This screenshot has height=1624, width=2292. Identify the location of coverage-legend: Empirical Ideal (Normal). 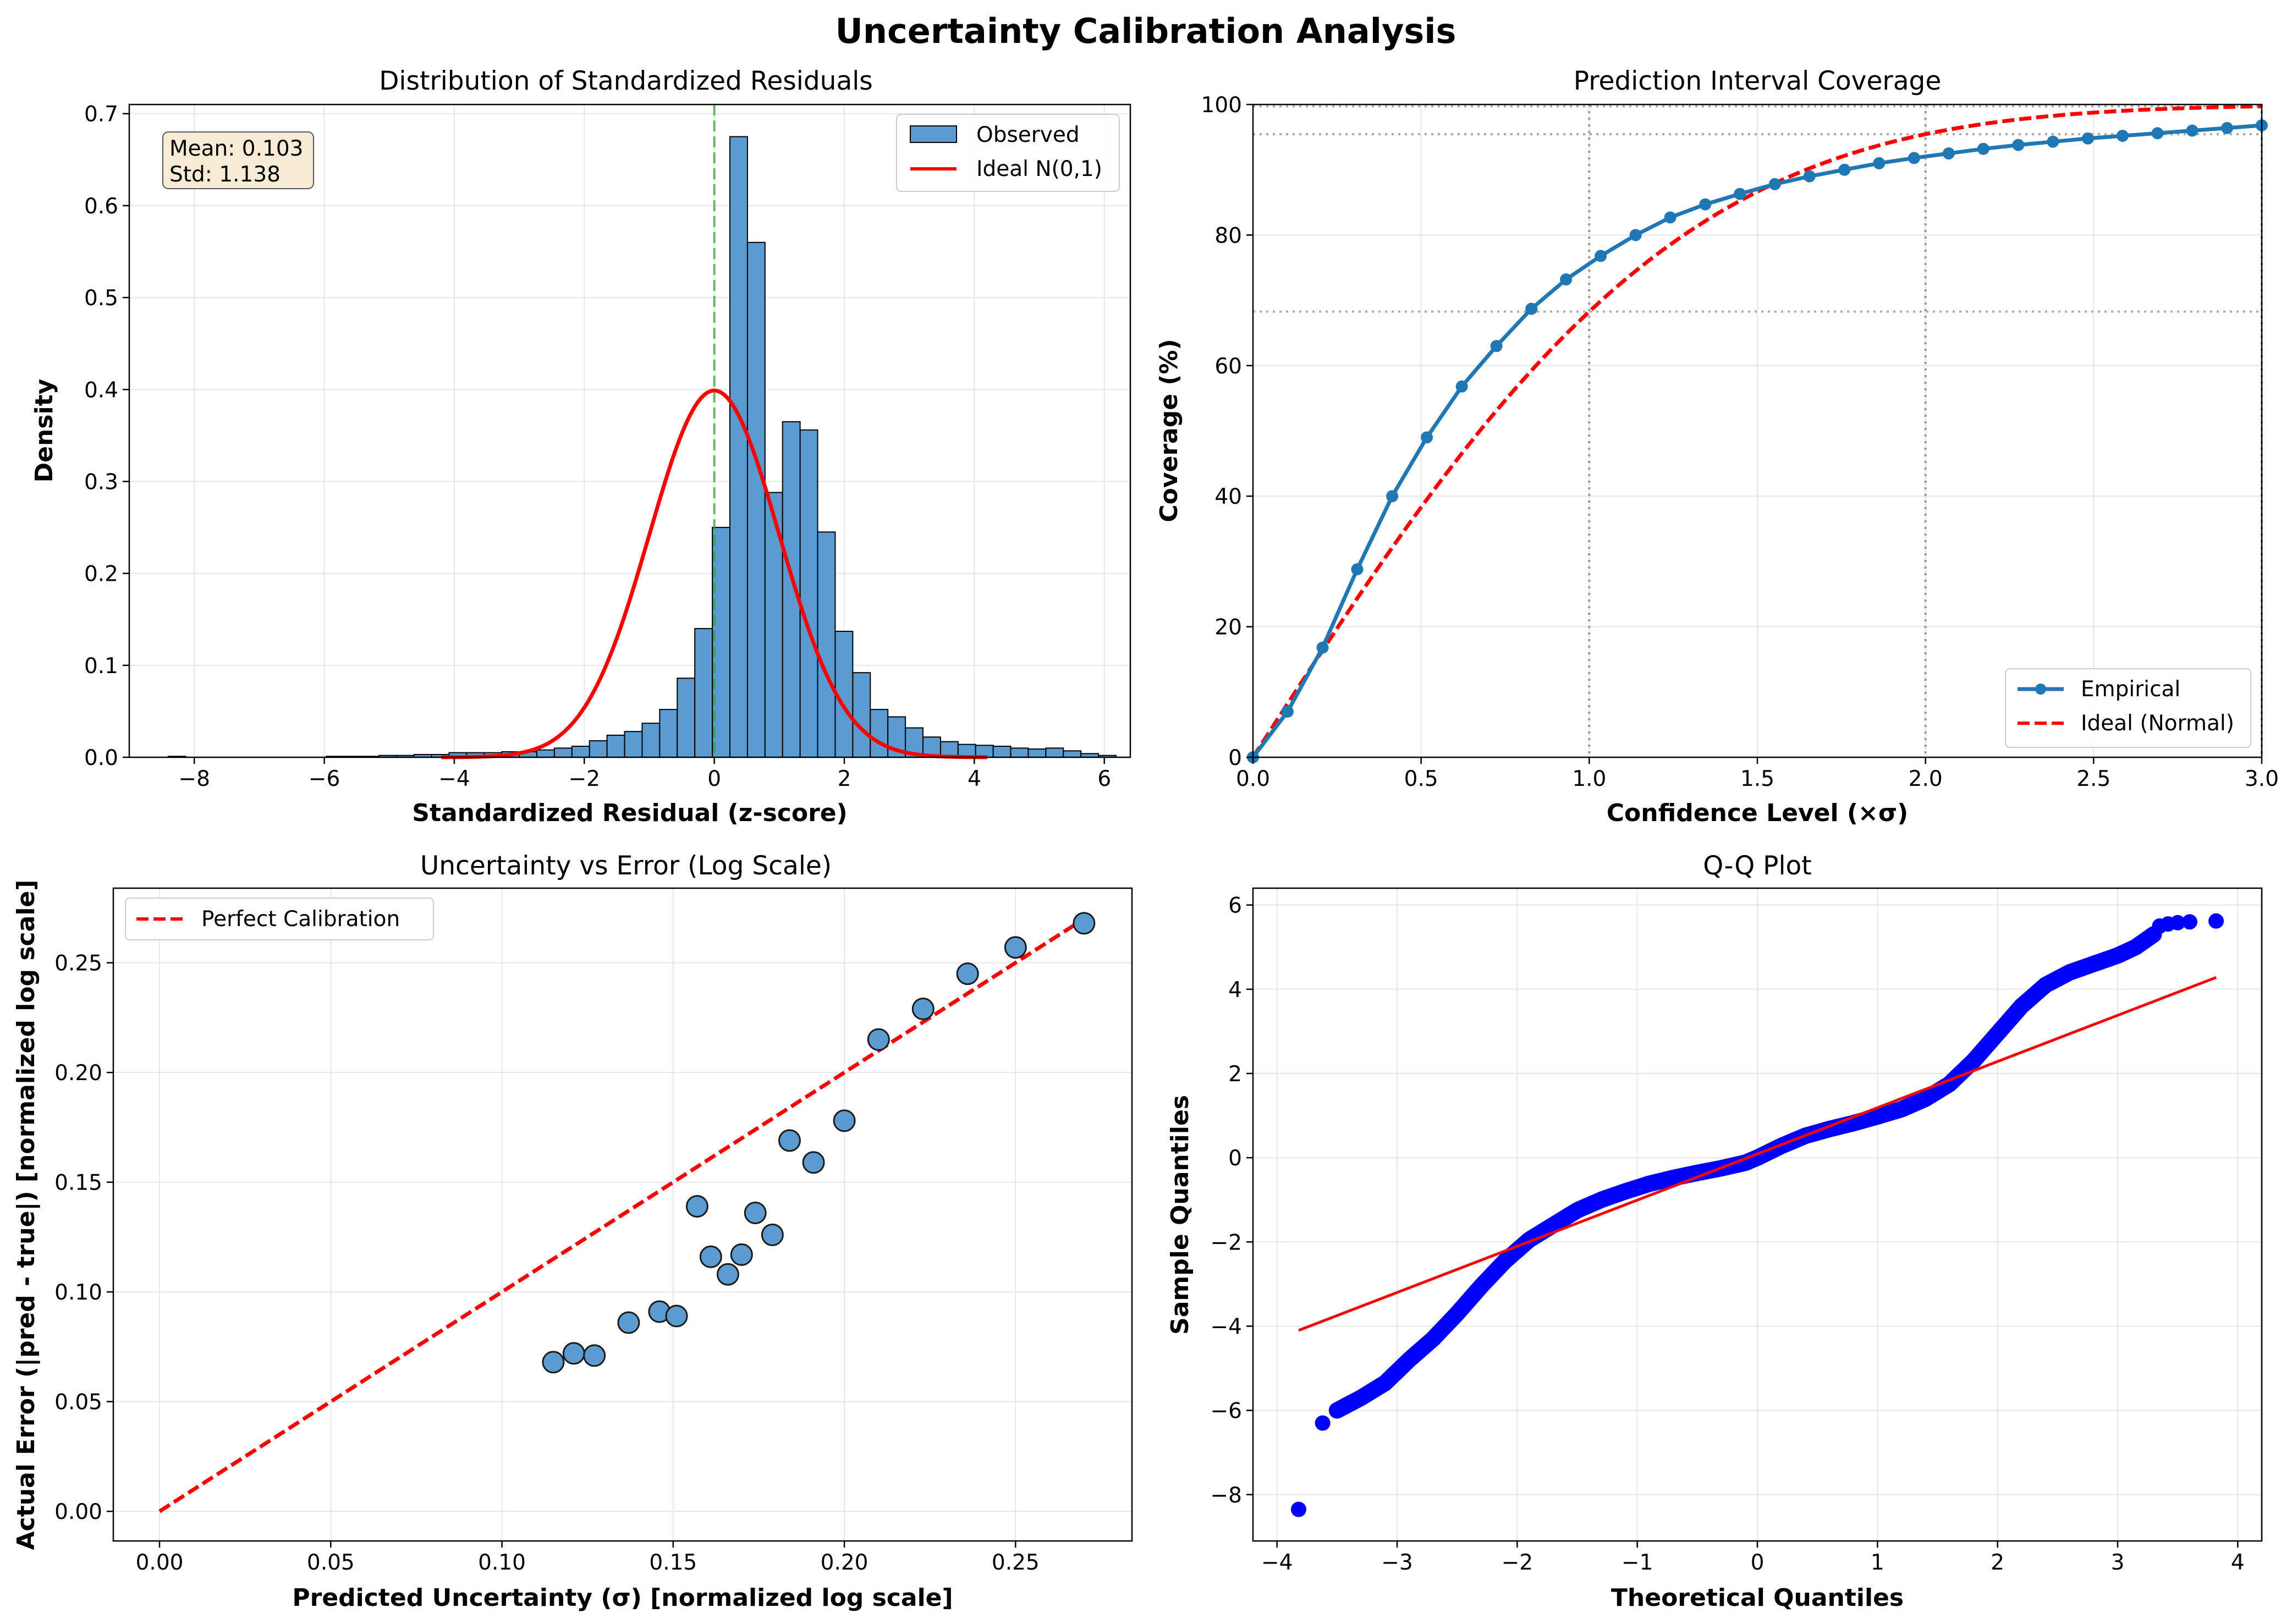
(2128, 708).